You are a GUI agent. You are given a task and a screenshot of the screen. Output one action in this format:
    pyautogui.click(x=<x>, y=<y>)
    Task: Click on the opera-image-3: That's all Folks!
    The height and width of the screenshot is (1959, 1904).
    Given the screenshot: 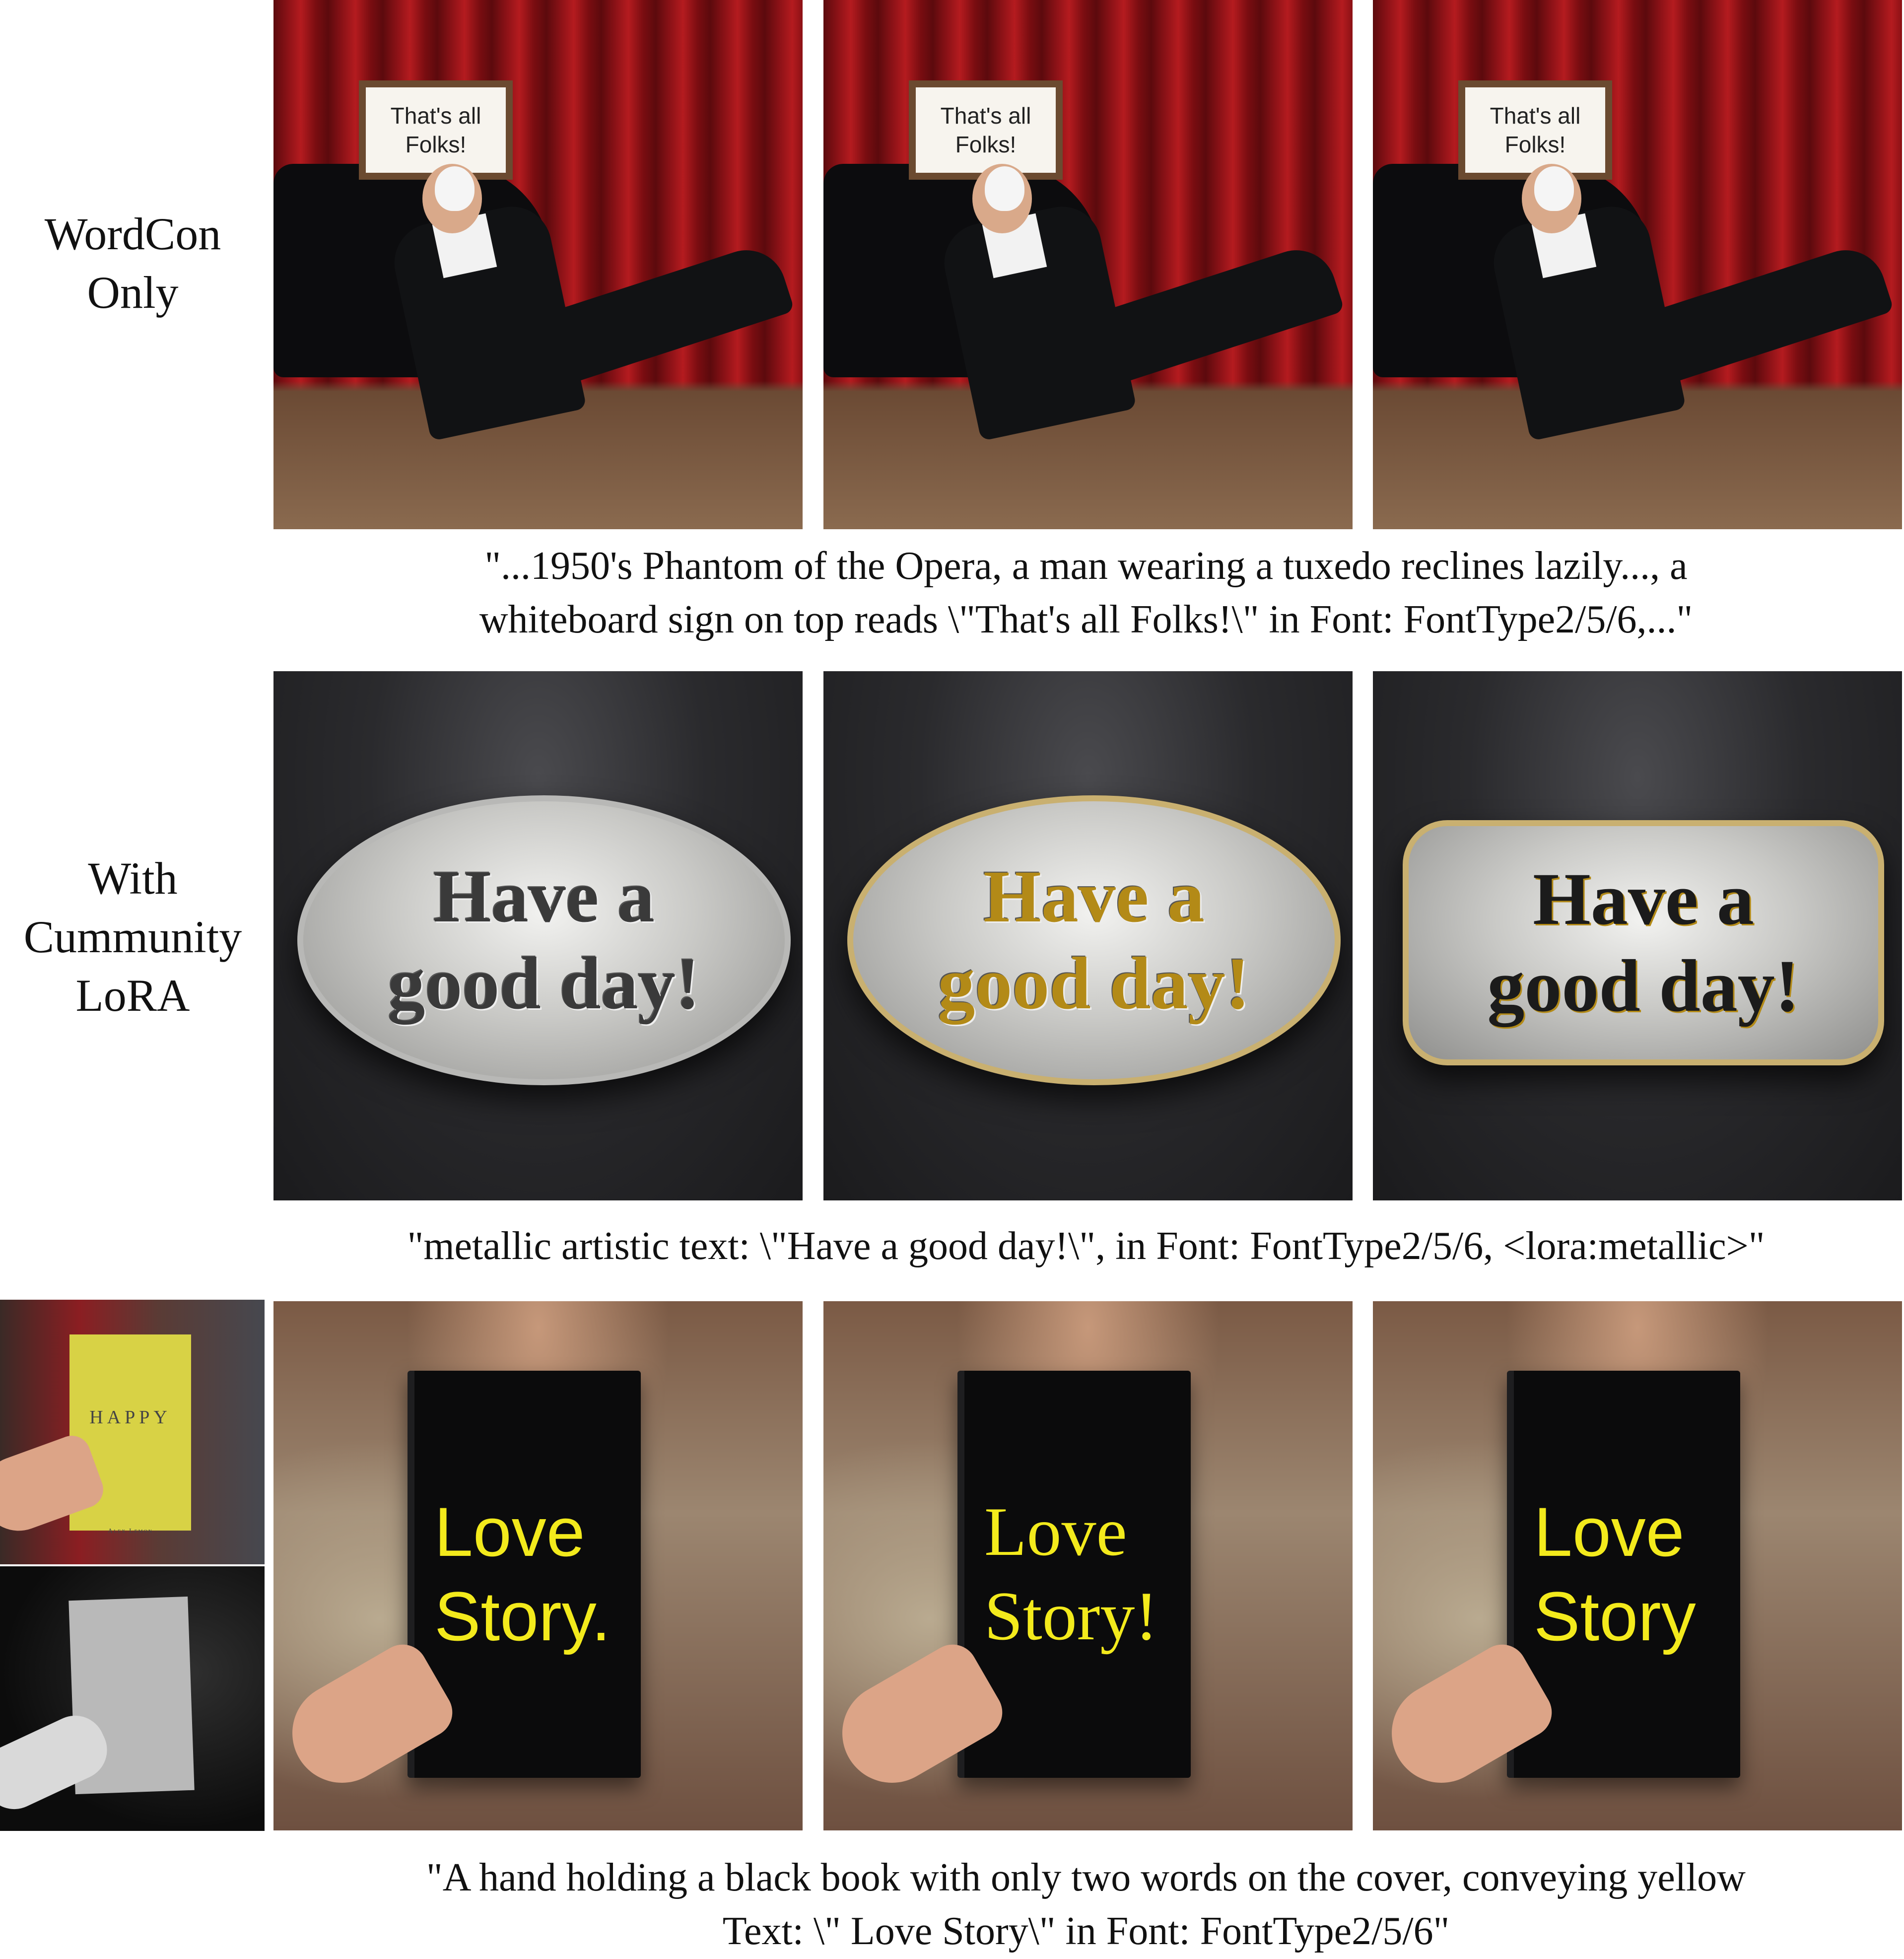 What is the action you would take?
    pyautogui.click(x=1637, y=264)
    